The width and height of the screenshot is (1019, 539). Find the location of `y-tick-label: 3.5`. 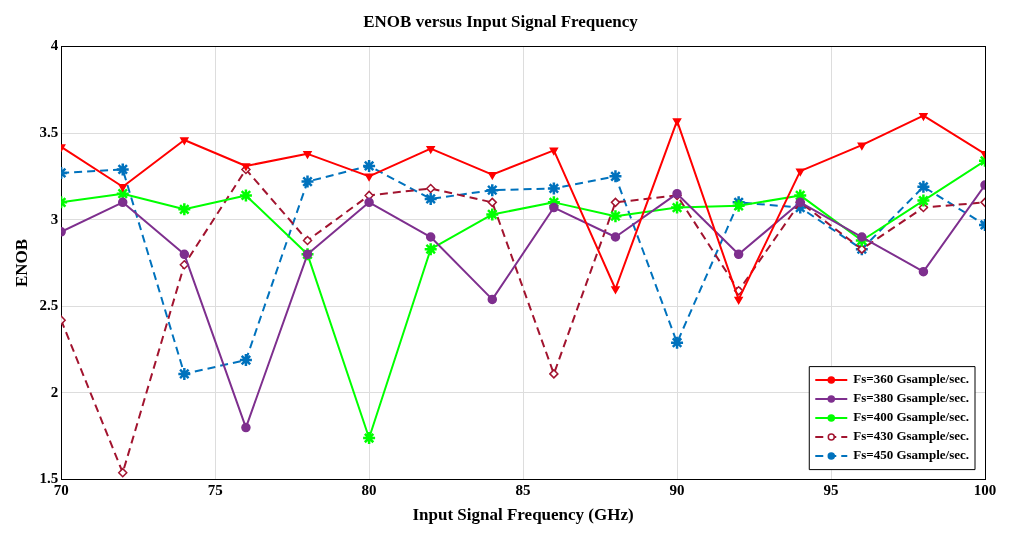

y-tick-label: 3.5 is located at coordinates (49, 131).